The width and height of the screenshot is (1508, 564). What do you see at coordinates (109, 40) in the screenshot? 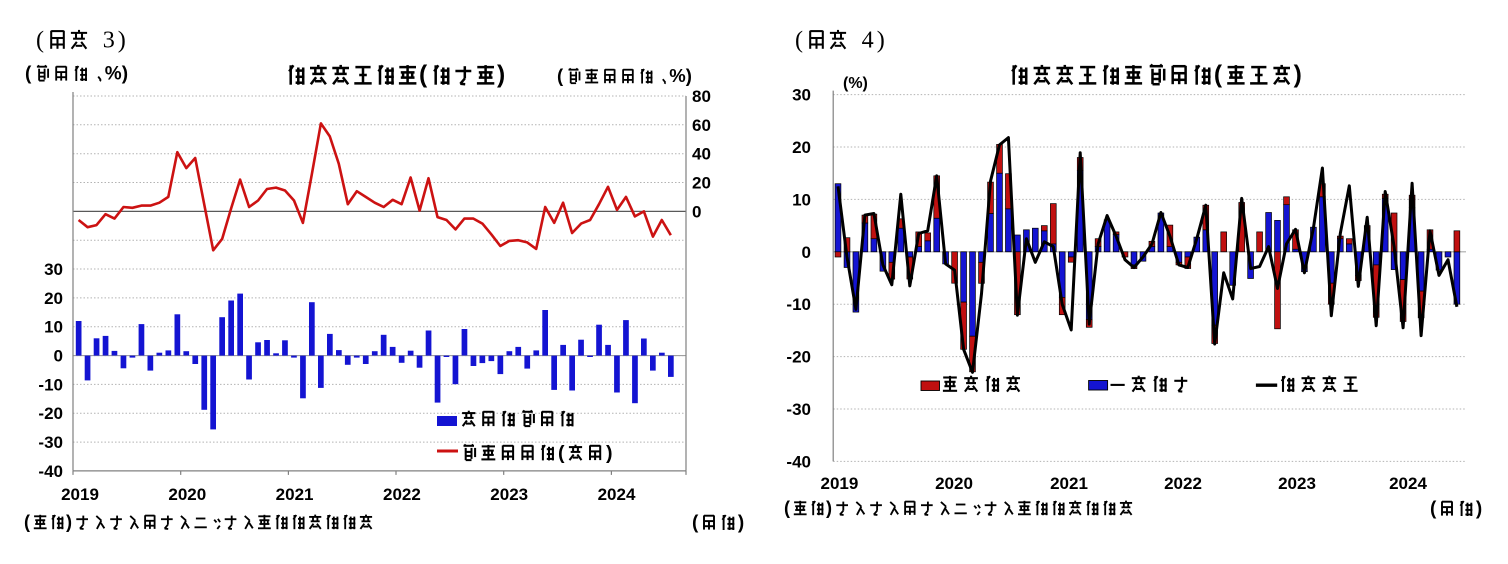
I see `svg-text: 3` at bounding box center [109, 40].